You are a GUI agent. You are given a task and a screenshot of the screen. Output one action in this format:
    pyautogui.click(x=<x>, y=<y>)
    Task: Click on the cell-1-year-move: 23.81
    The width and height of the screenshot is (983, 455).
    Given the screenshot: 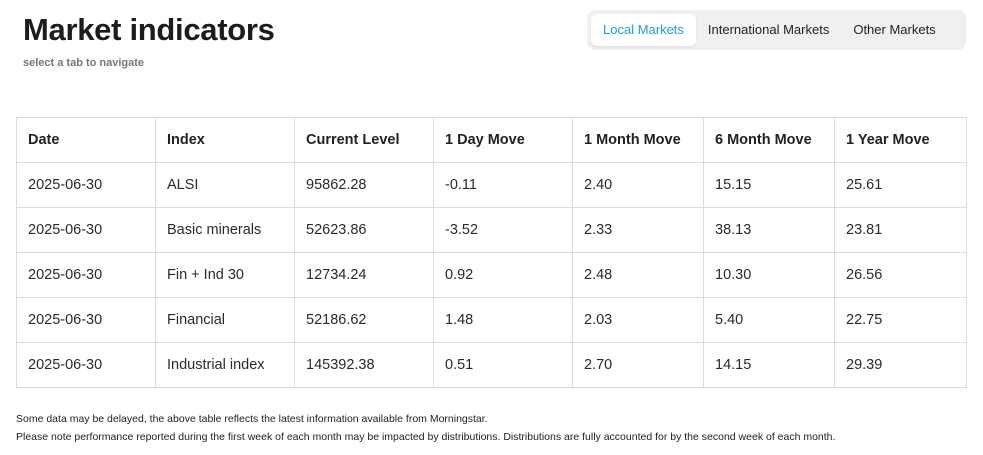 What is the action you would take?
    pyautogui.click(x=900, y=230)
    